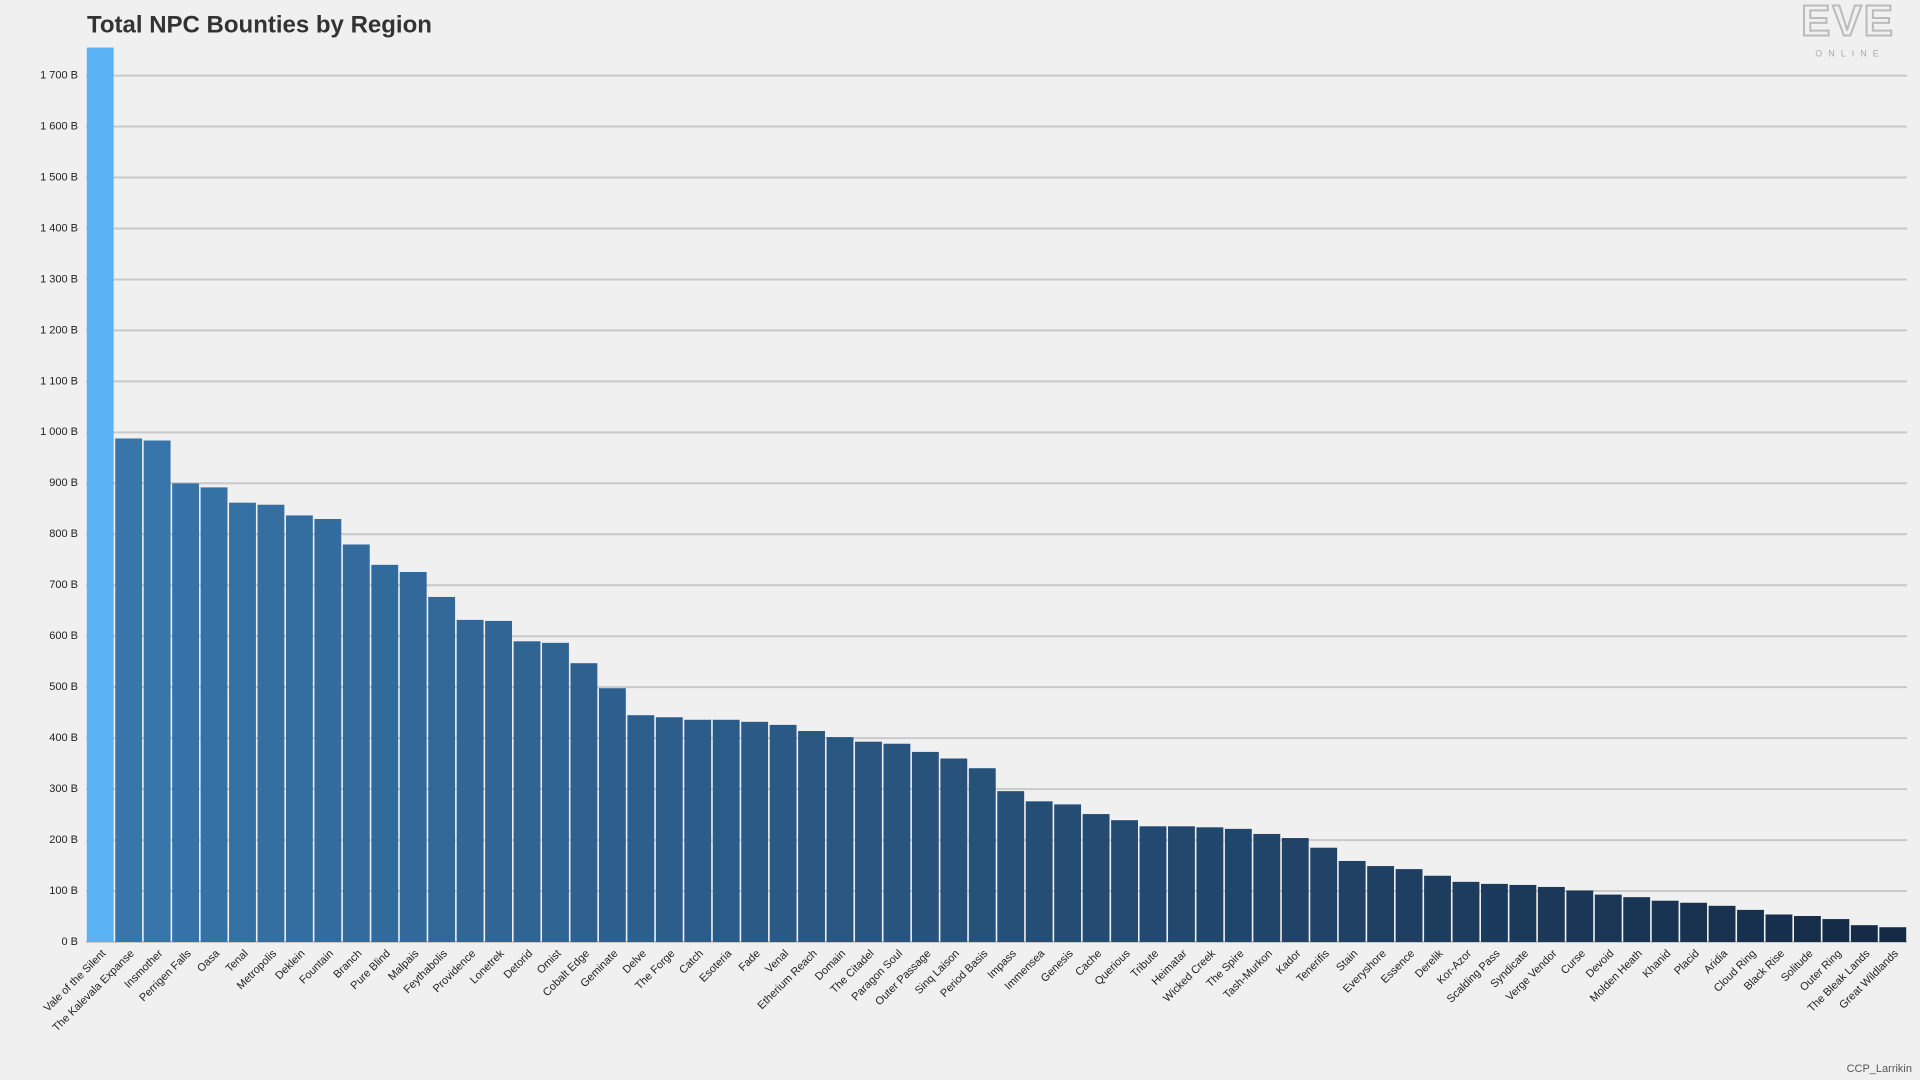  Describe the element at coordinates (1848, 23) in the screenshot. I see `logo: EVE` at that location.